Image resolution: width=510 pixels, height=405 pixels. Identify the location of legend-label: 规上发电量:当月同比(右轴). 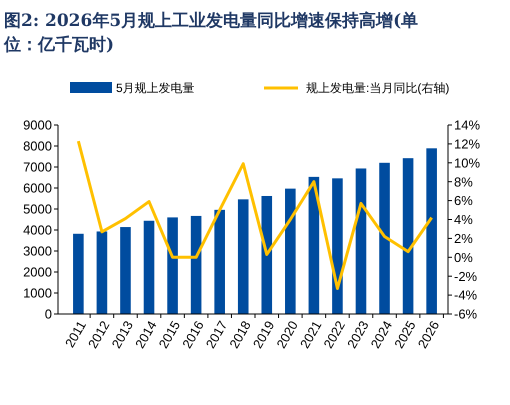
(378, 88).